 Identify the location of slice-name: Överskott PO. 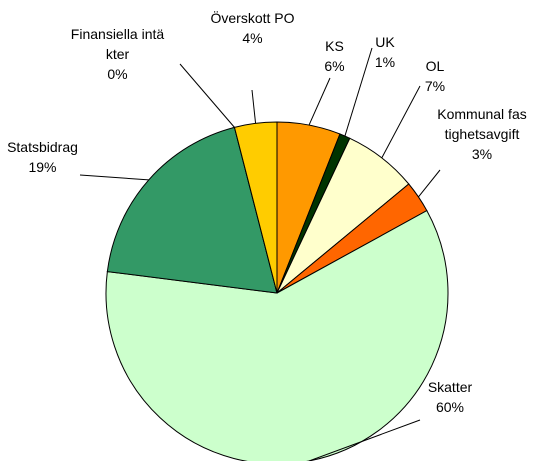
(252, 18).